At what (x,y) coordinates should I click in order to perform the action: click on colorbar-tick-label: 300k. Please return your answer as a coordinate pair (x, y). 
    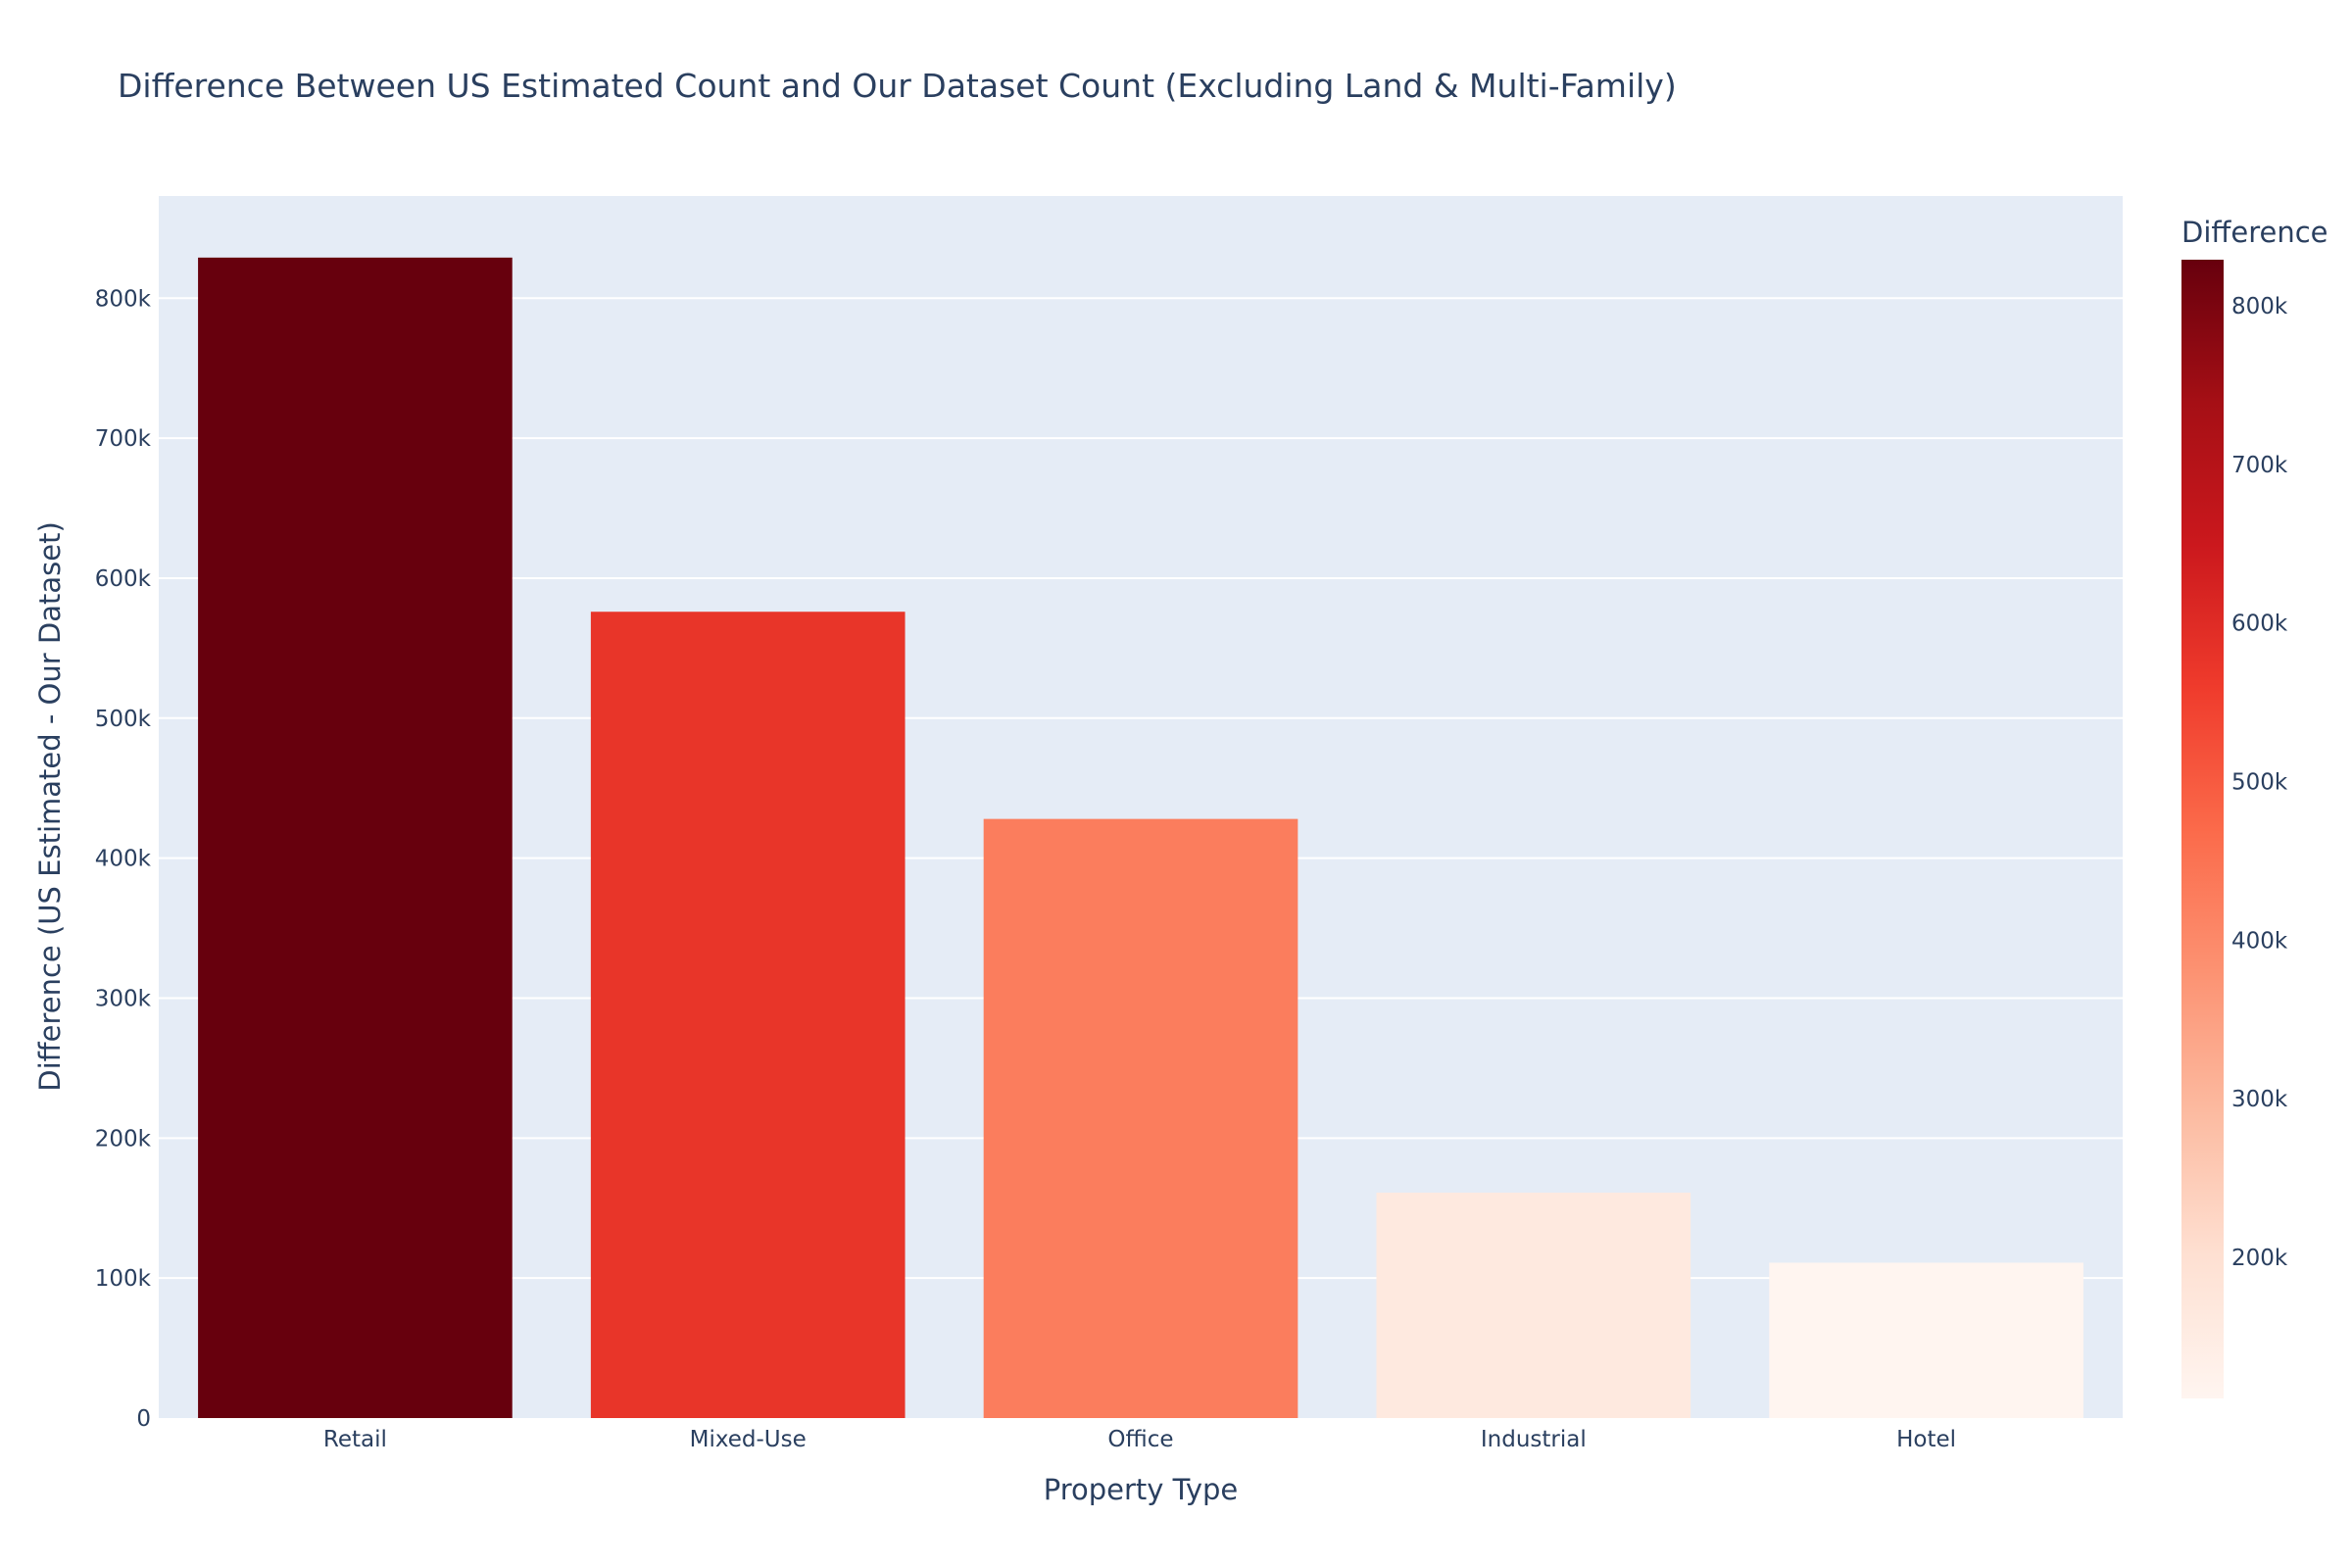
    Looking at the image, I should click on (2259, 1099).